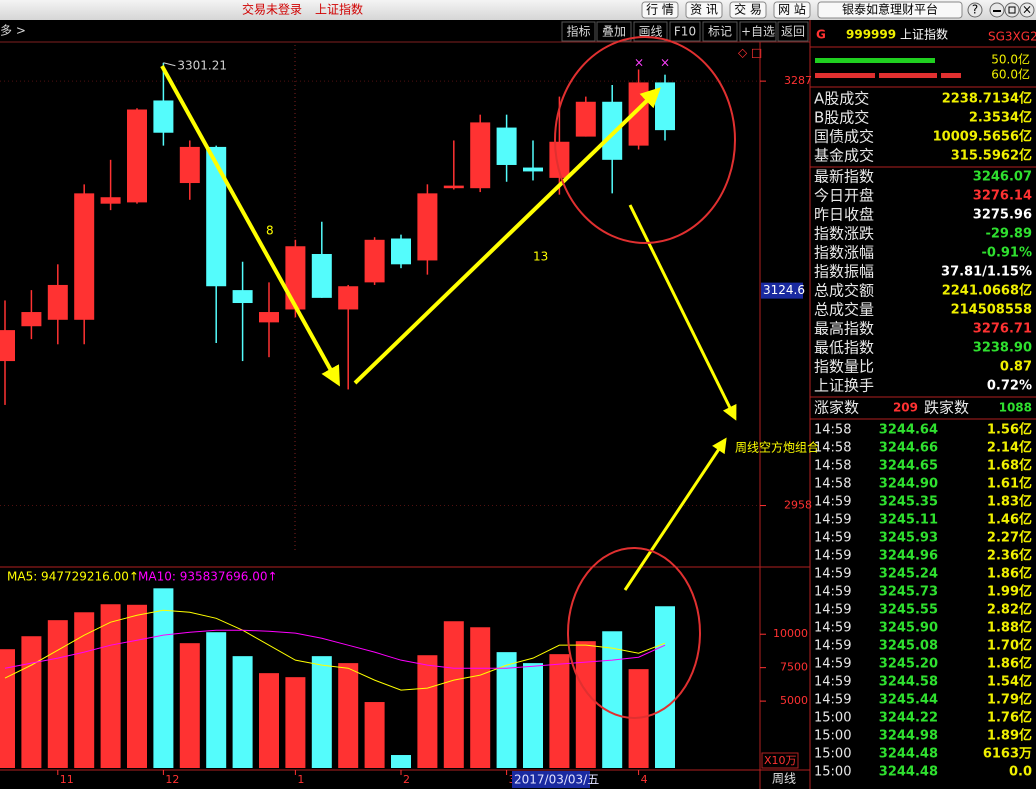 This screenshot has height=789, width=1036. I want to click on highlight-ellipse, so click(634, 633).